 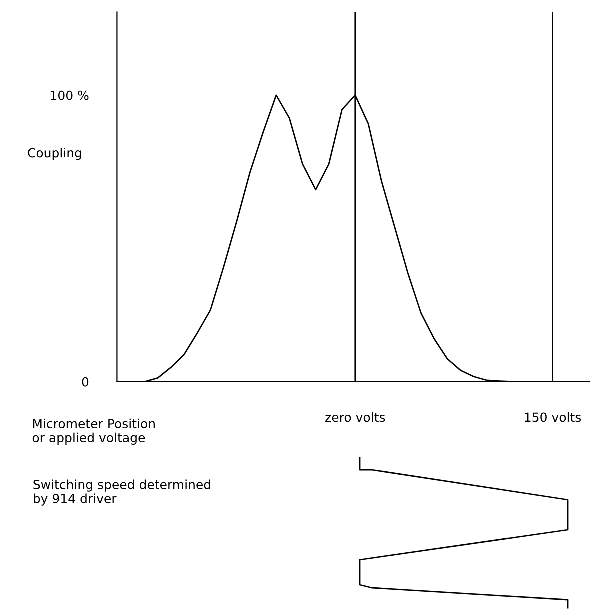 I want to click on x-axis-title: Micrometer Position or applied voltage, so click(x=93, y=431).